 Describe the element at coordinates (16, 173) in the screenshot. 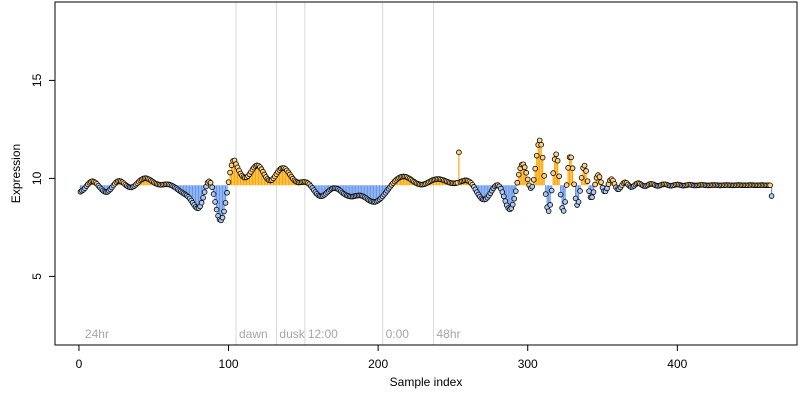

I see `y-axis-title: Expression` at that location.